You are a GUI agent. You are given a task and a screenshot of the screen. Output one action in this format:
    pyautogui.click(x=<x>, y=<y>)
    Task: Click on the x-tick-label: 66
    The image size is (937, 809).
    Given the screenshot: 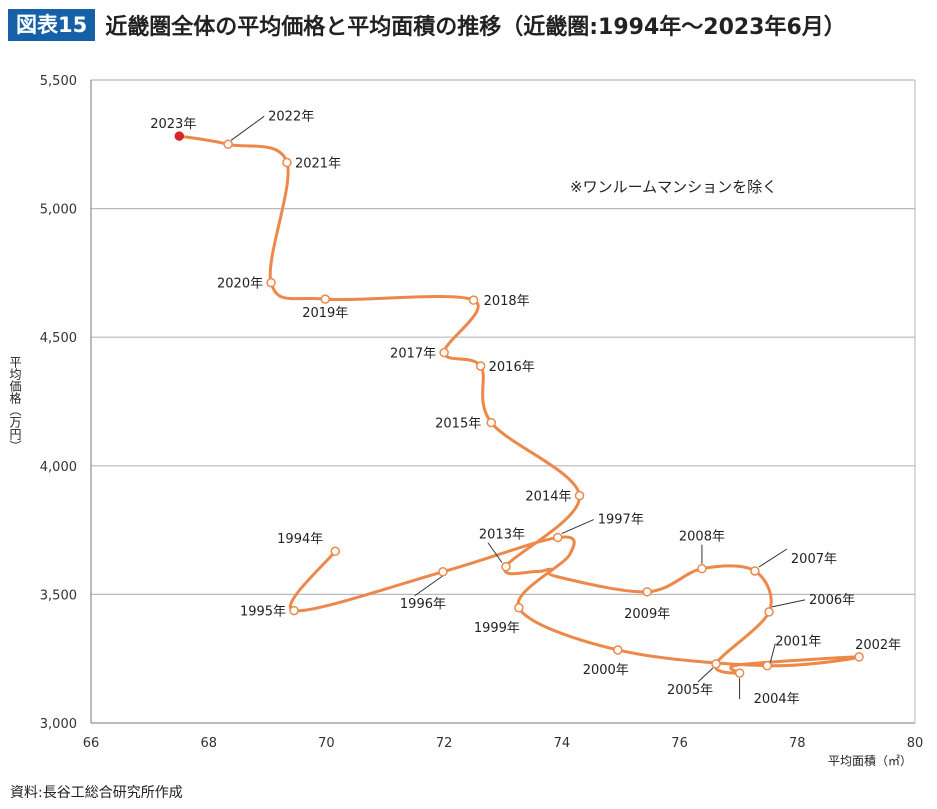 What is the action you would take?
    pyautogui.click(x=91, y=743)
    